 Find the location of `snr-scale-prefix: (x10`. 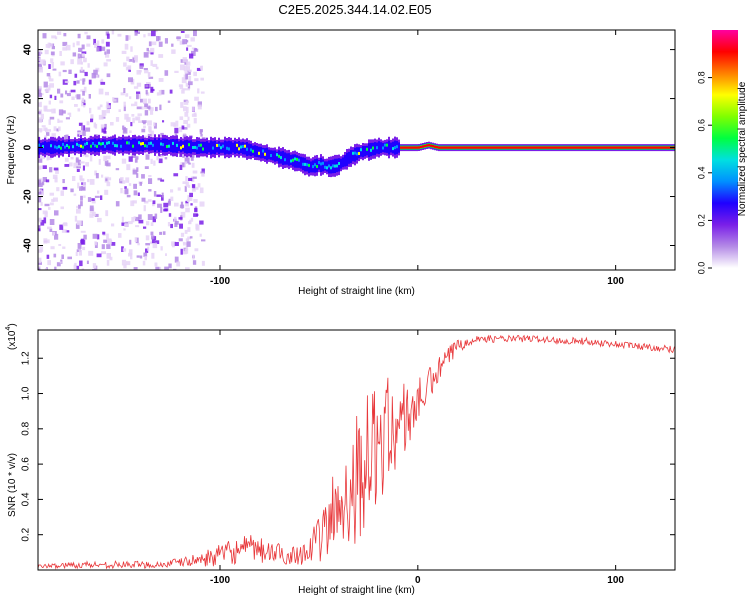

snr-scale-prefix: (x10 is located at coordinates (12, 340).